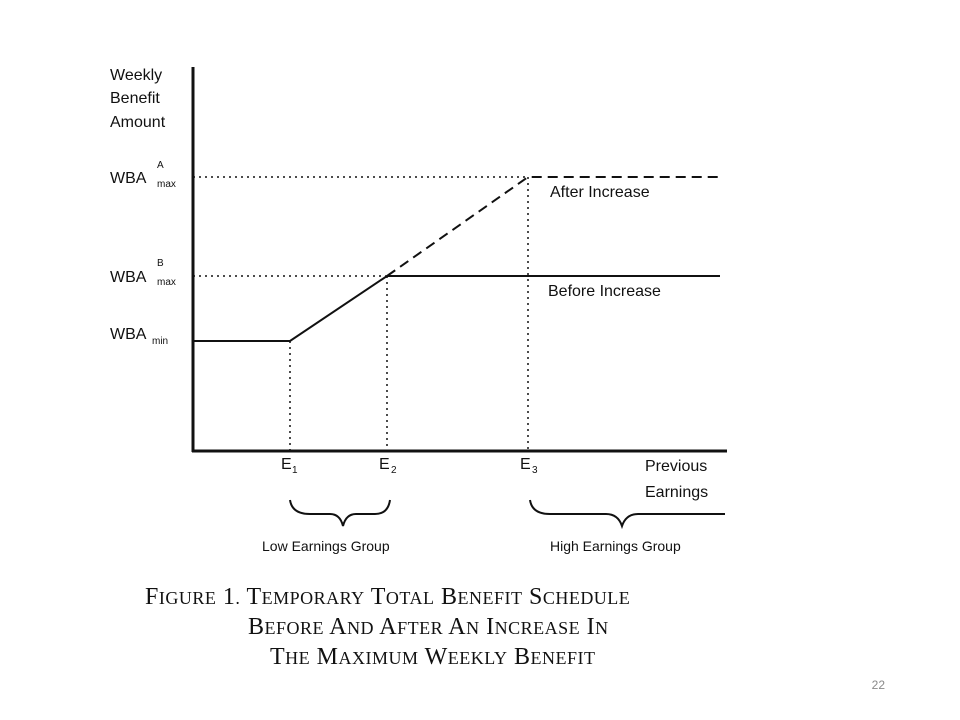  Describe the element at coordinates (160, 341) in the screenshot. I see `svg-text: min` at that location.